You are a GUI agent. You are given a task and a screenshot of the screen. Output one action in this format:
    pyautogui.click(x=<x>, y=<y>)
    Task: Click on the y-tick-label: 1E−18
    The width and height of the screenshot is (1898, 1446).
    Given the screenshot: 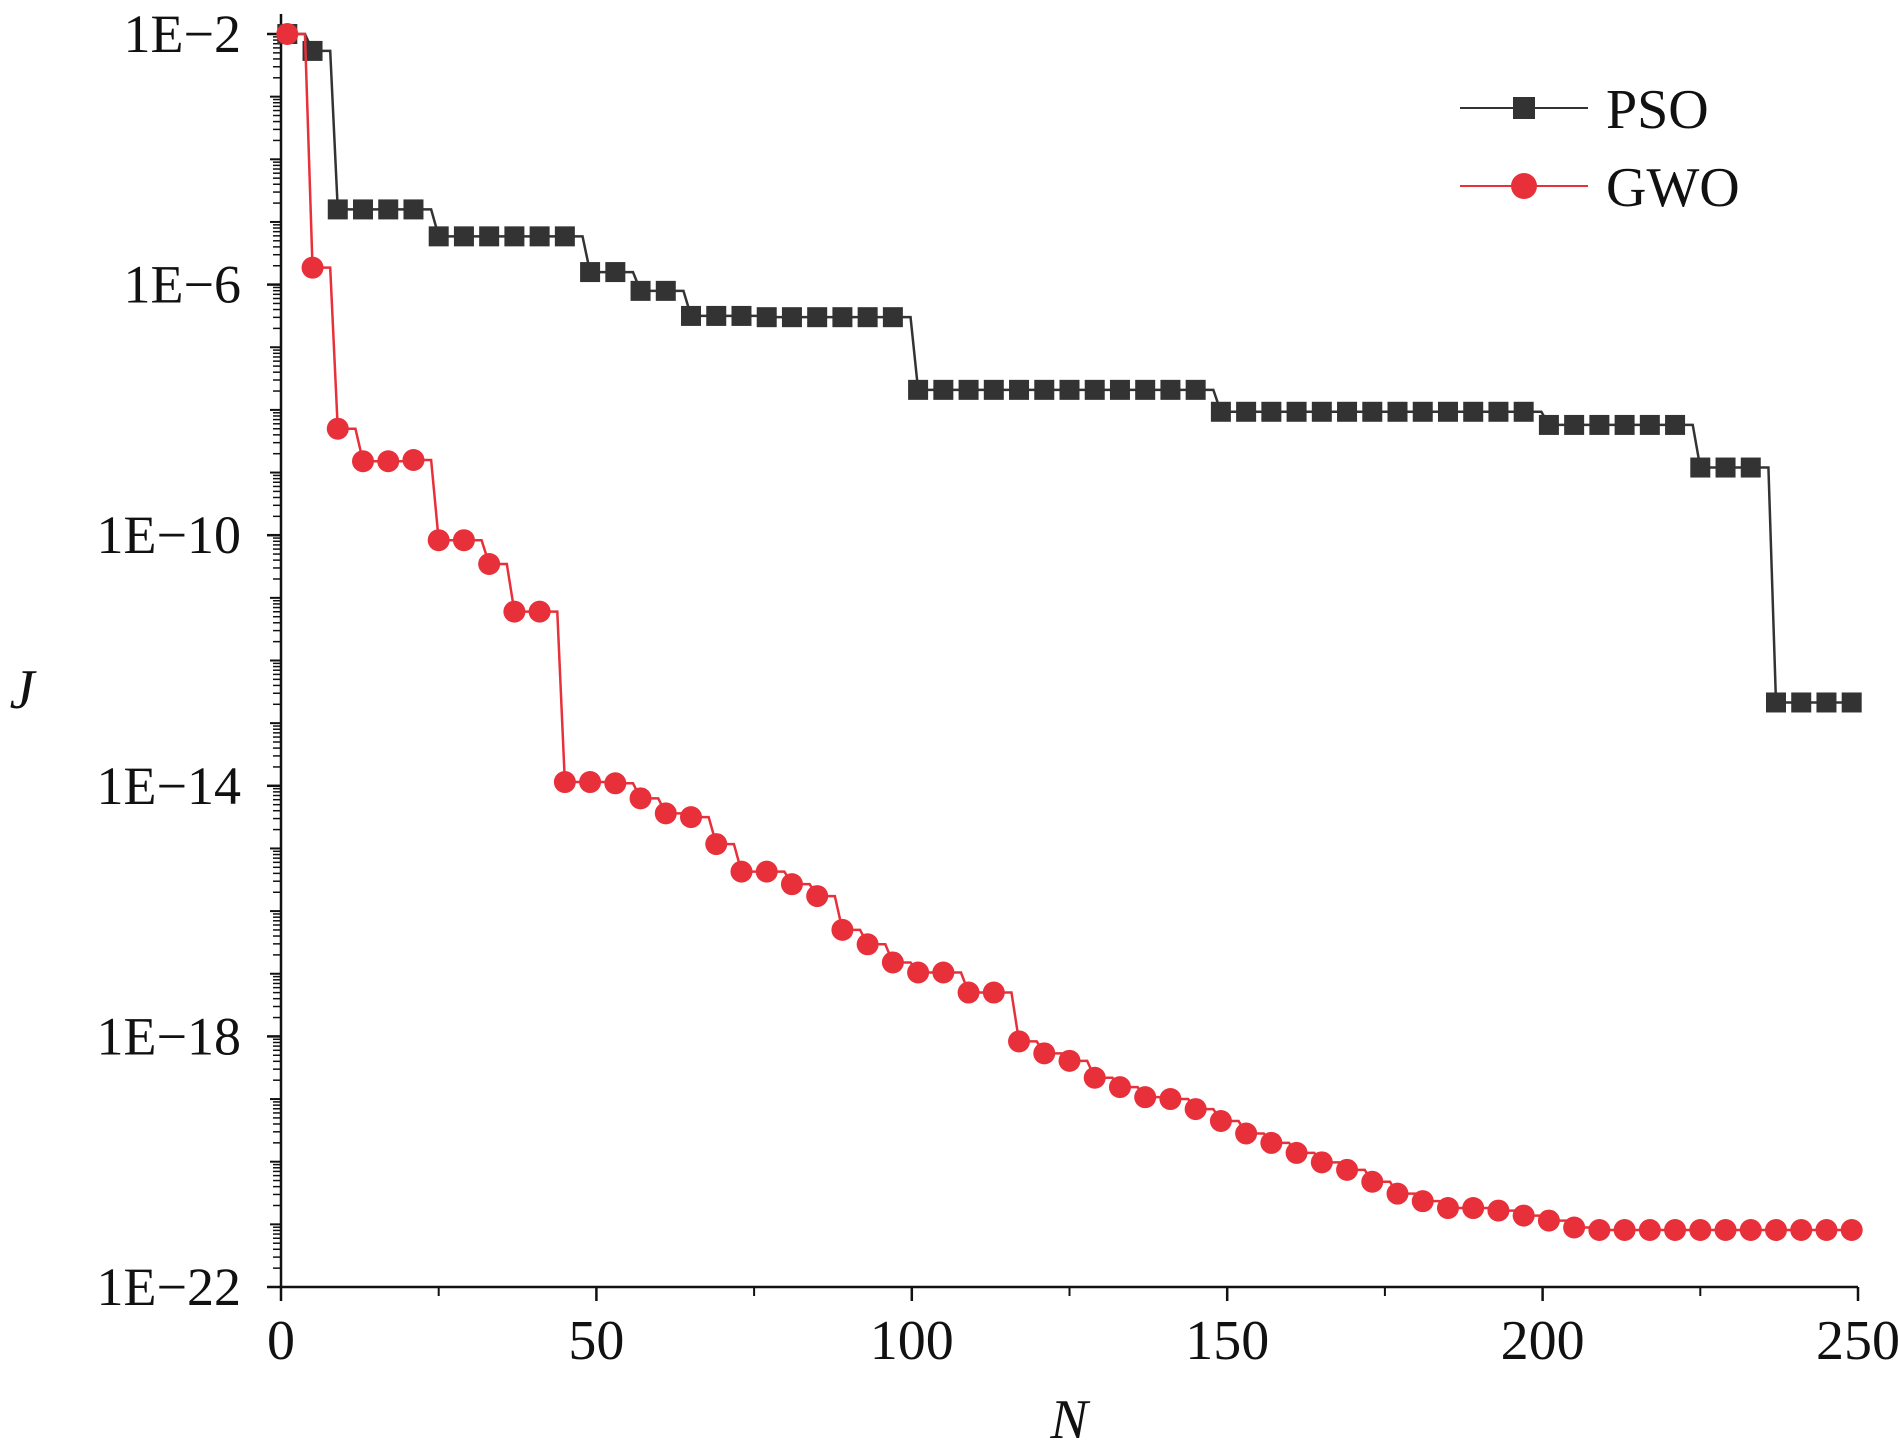 What is the action you would take?
    pyautogui.click(x=169, y=1036)
    